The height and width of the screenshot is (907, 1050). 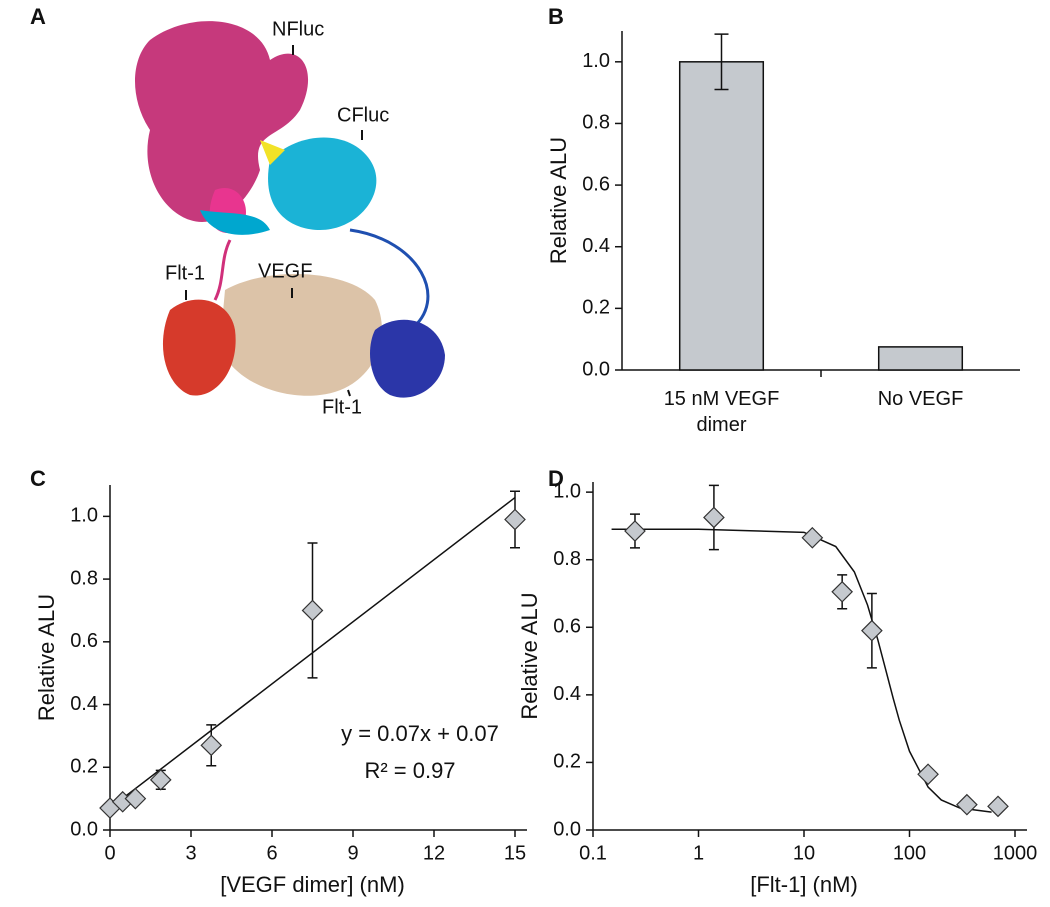 What do you see at coordinates (556, 478) in the screenshot?
I see `panel-letter: D` at bounding box center [556, 478].